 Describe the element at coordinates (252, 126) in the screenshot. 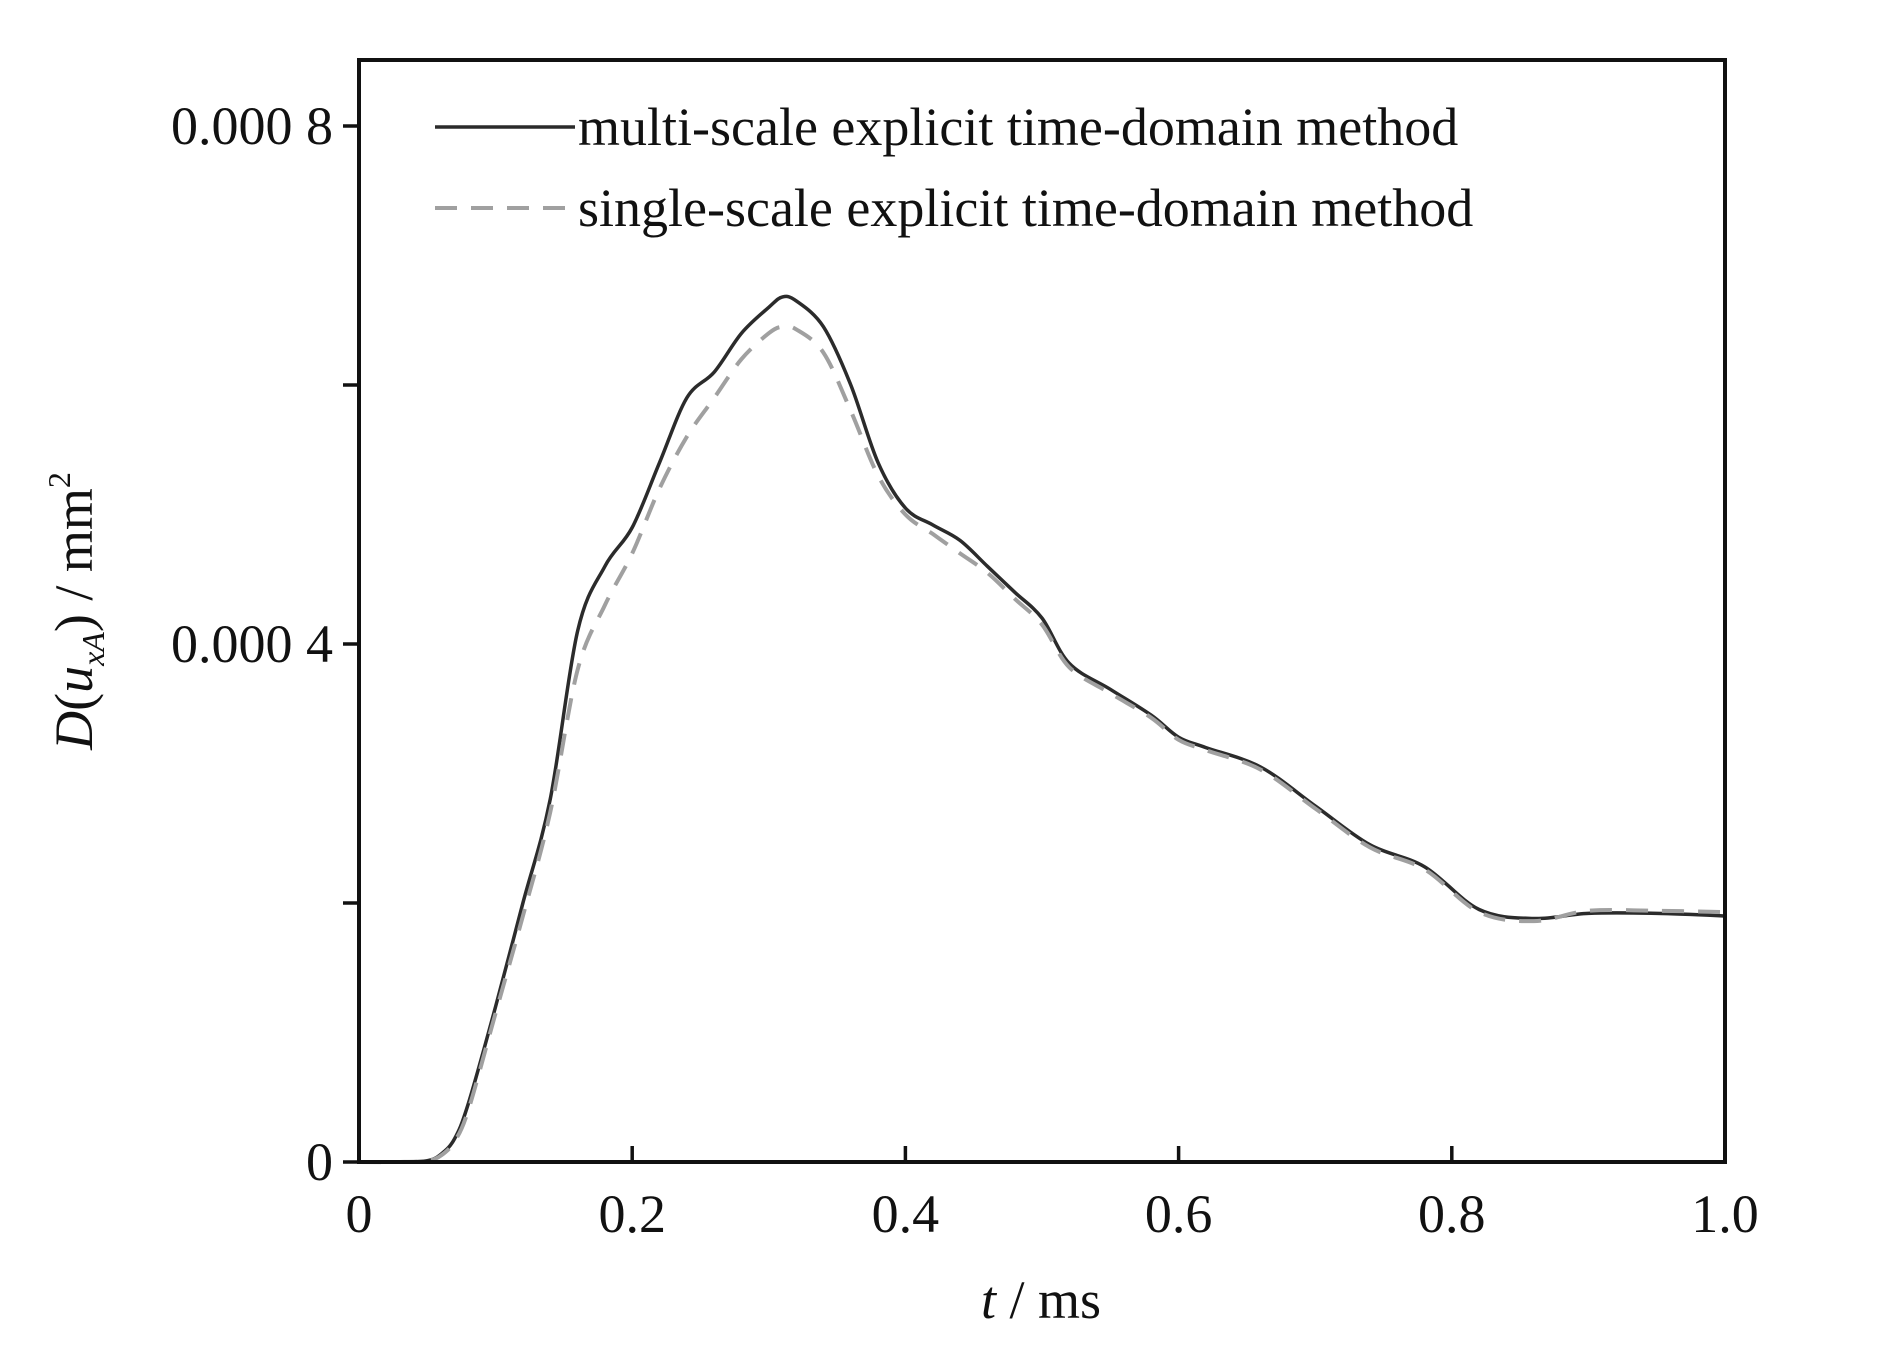

I see `y-tick-label: 0.000 8` at that location.